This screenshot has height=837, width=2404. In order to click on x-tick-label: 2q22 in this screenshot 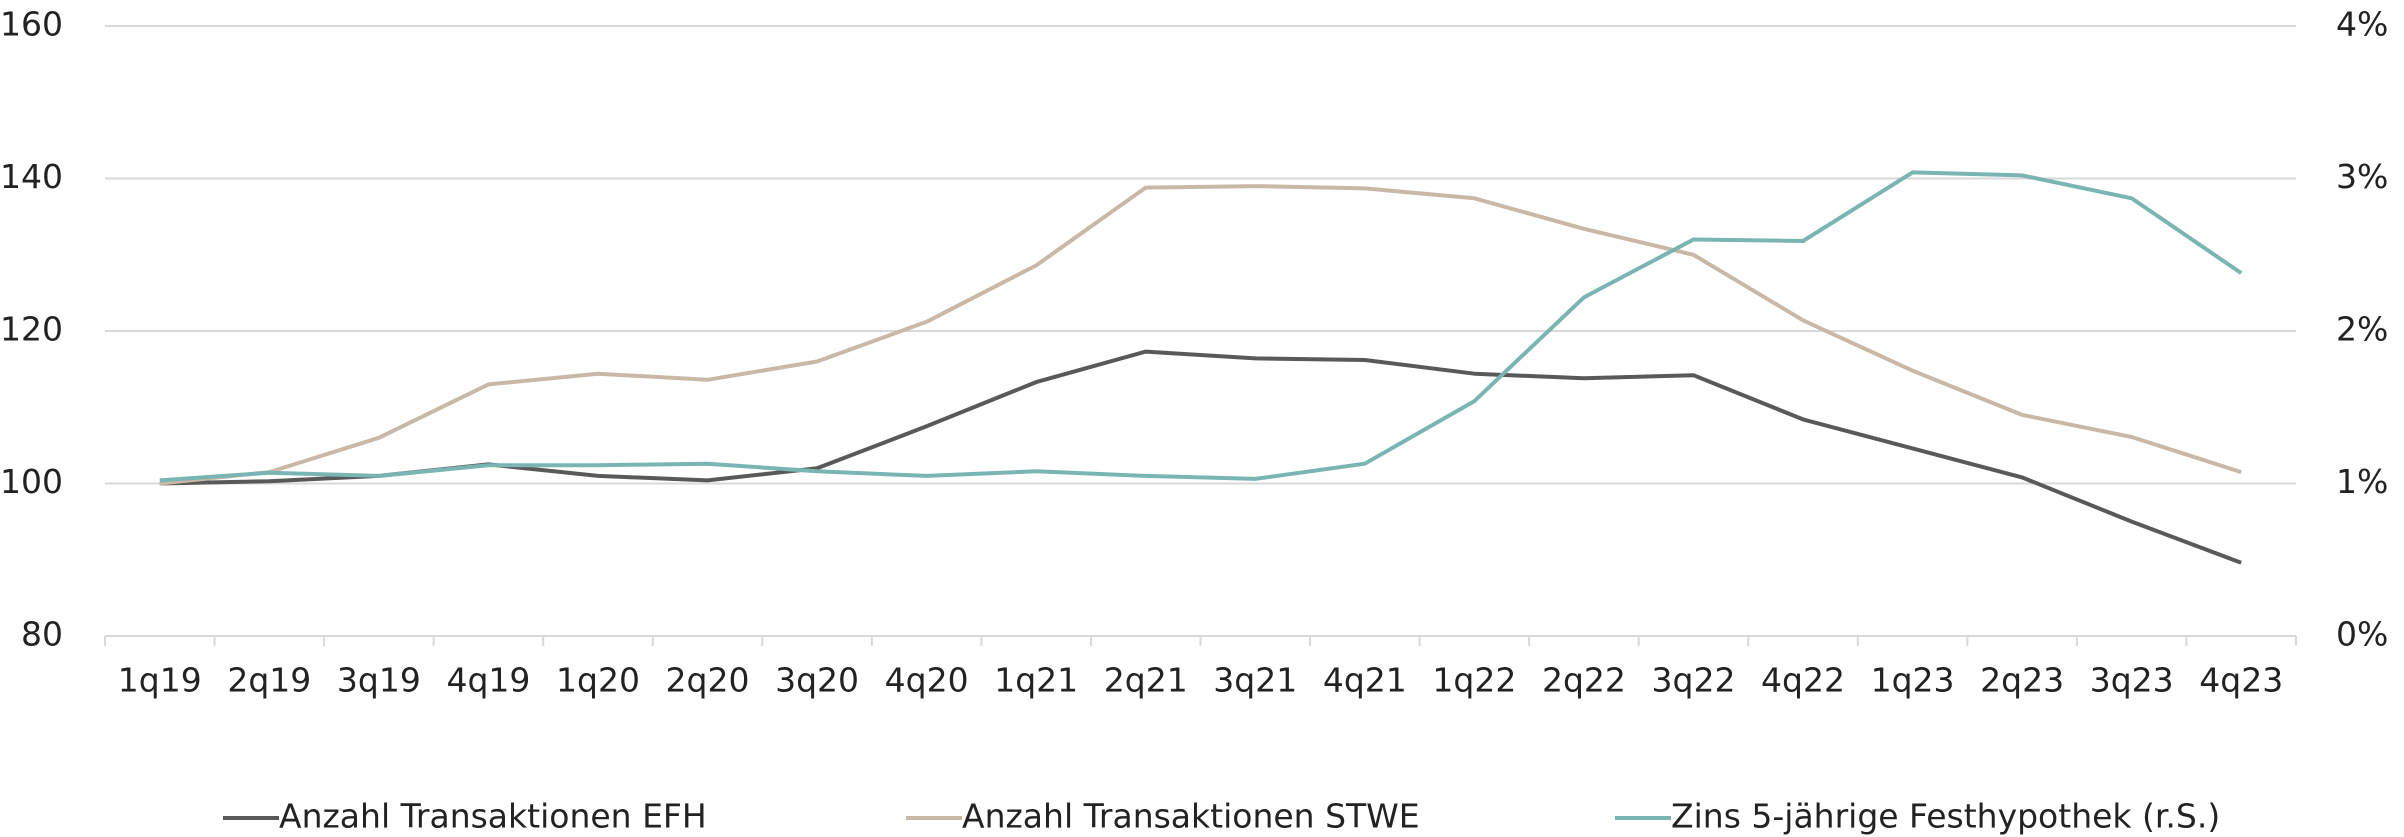, I will do `click(1584, 680)`.